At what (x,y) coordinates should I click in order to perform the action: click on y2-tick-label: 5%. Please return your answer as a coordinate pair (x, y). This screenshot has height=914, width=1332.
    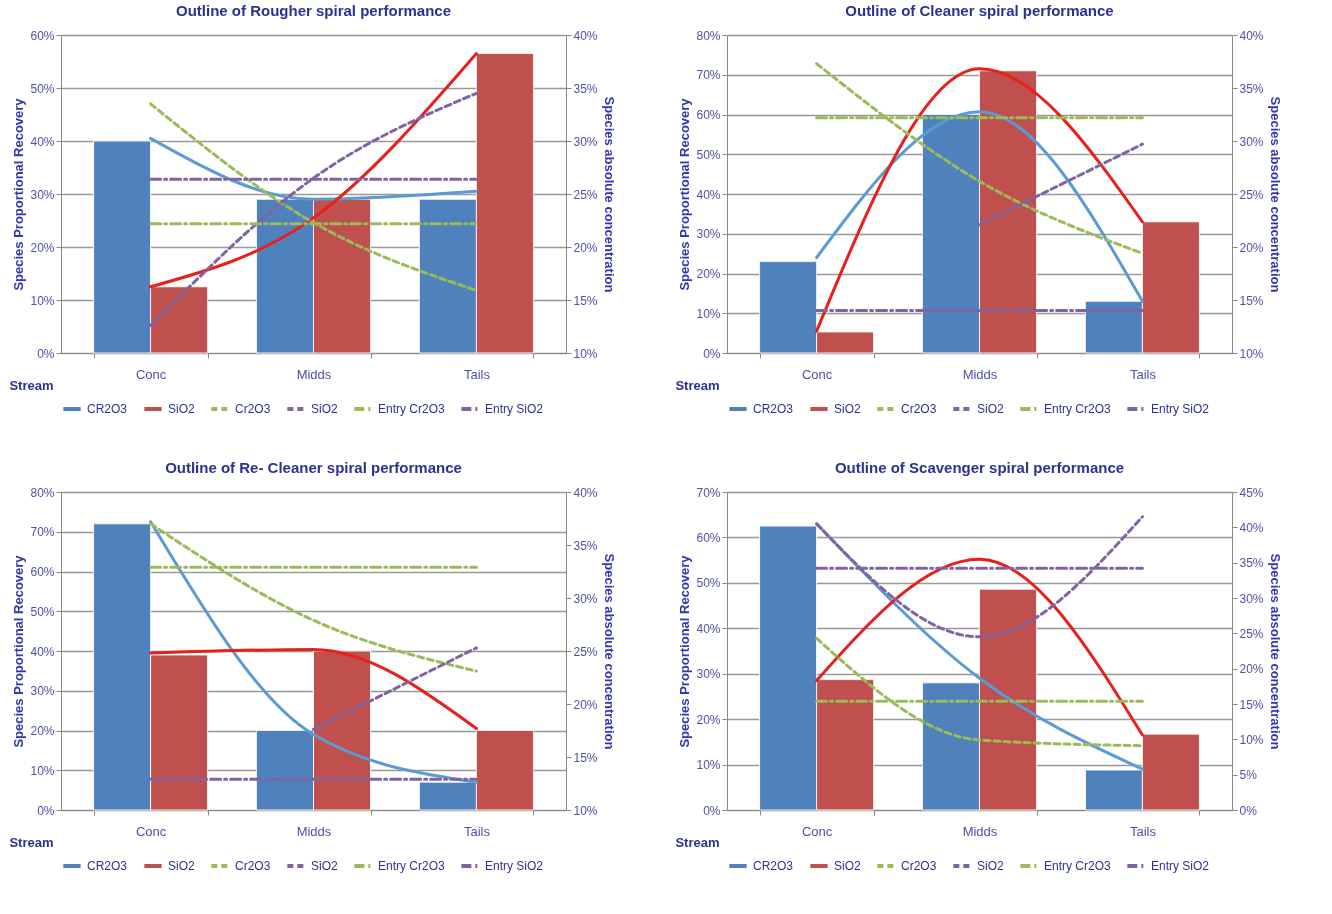
    Looking at the image, I should click on (1248, 775).